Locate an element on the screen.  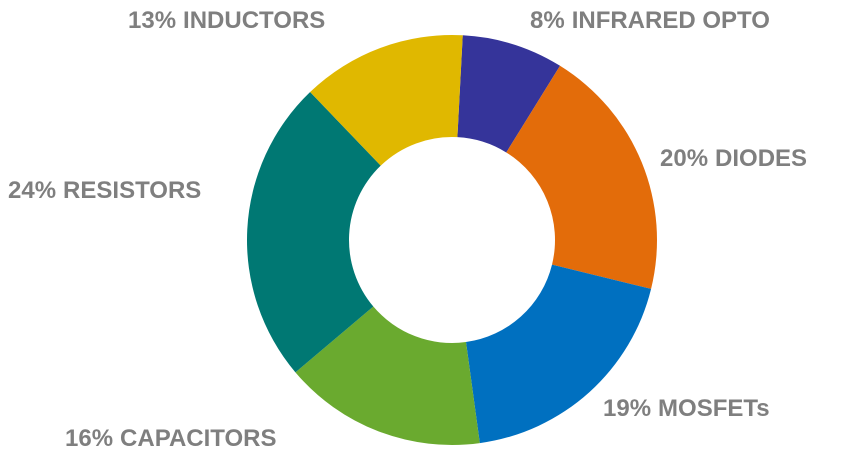
slice-label: 13% INDUCTORS is located at coordinates (226, 20).